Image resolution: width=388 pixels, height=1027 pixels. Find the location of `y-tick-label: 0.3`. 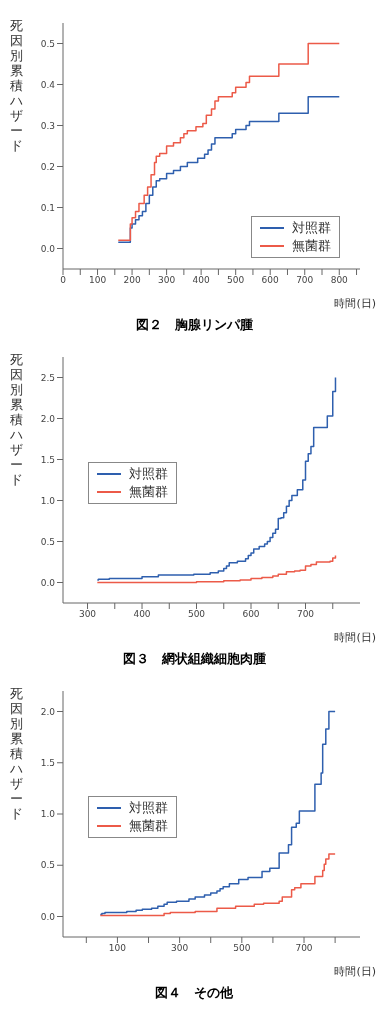

y-tick-label: 0.3 is located at coordinates (47, 125).